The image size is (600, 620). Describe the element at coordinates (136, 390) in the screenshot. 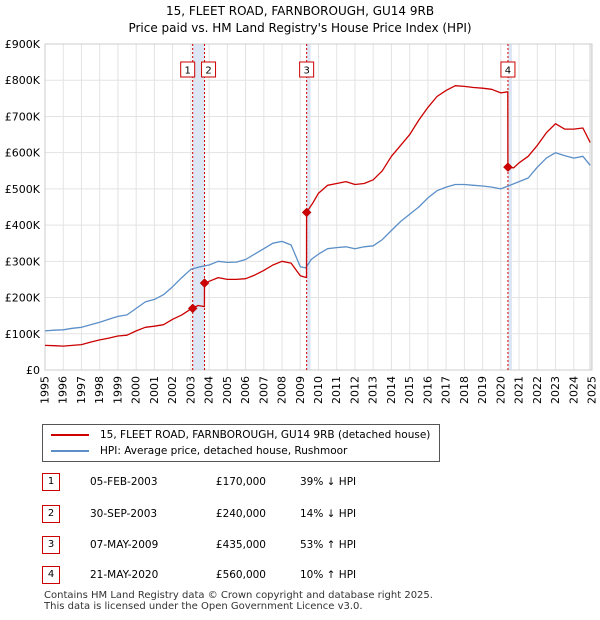

I see `x-tick-label: 2000` at that location.